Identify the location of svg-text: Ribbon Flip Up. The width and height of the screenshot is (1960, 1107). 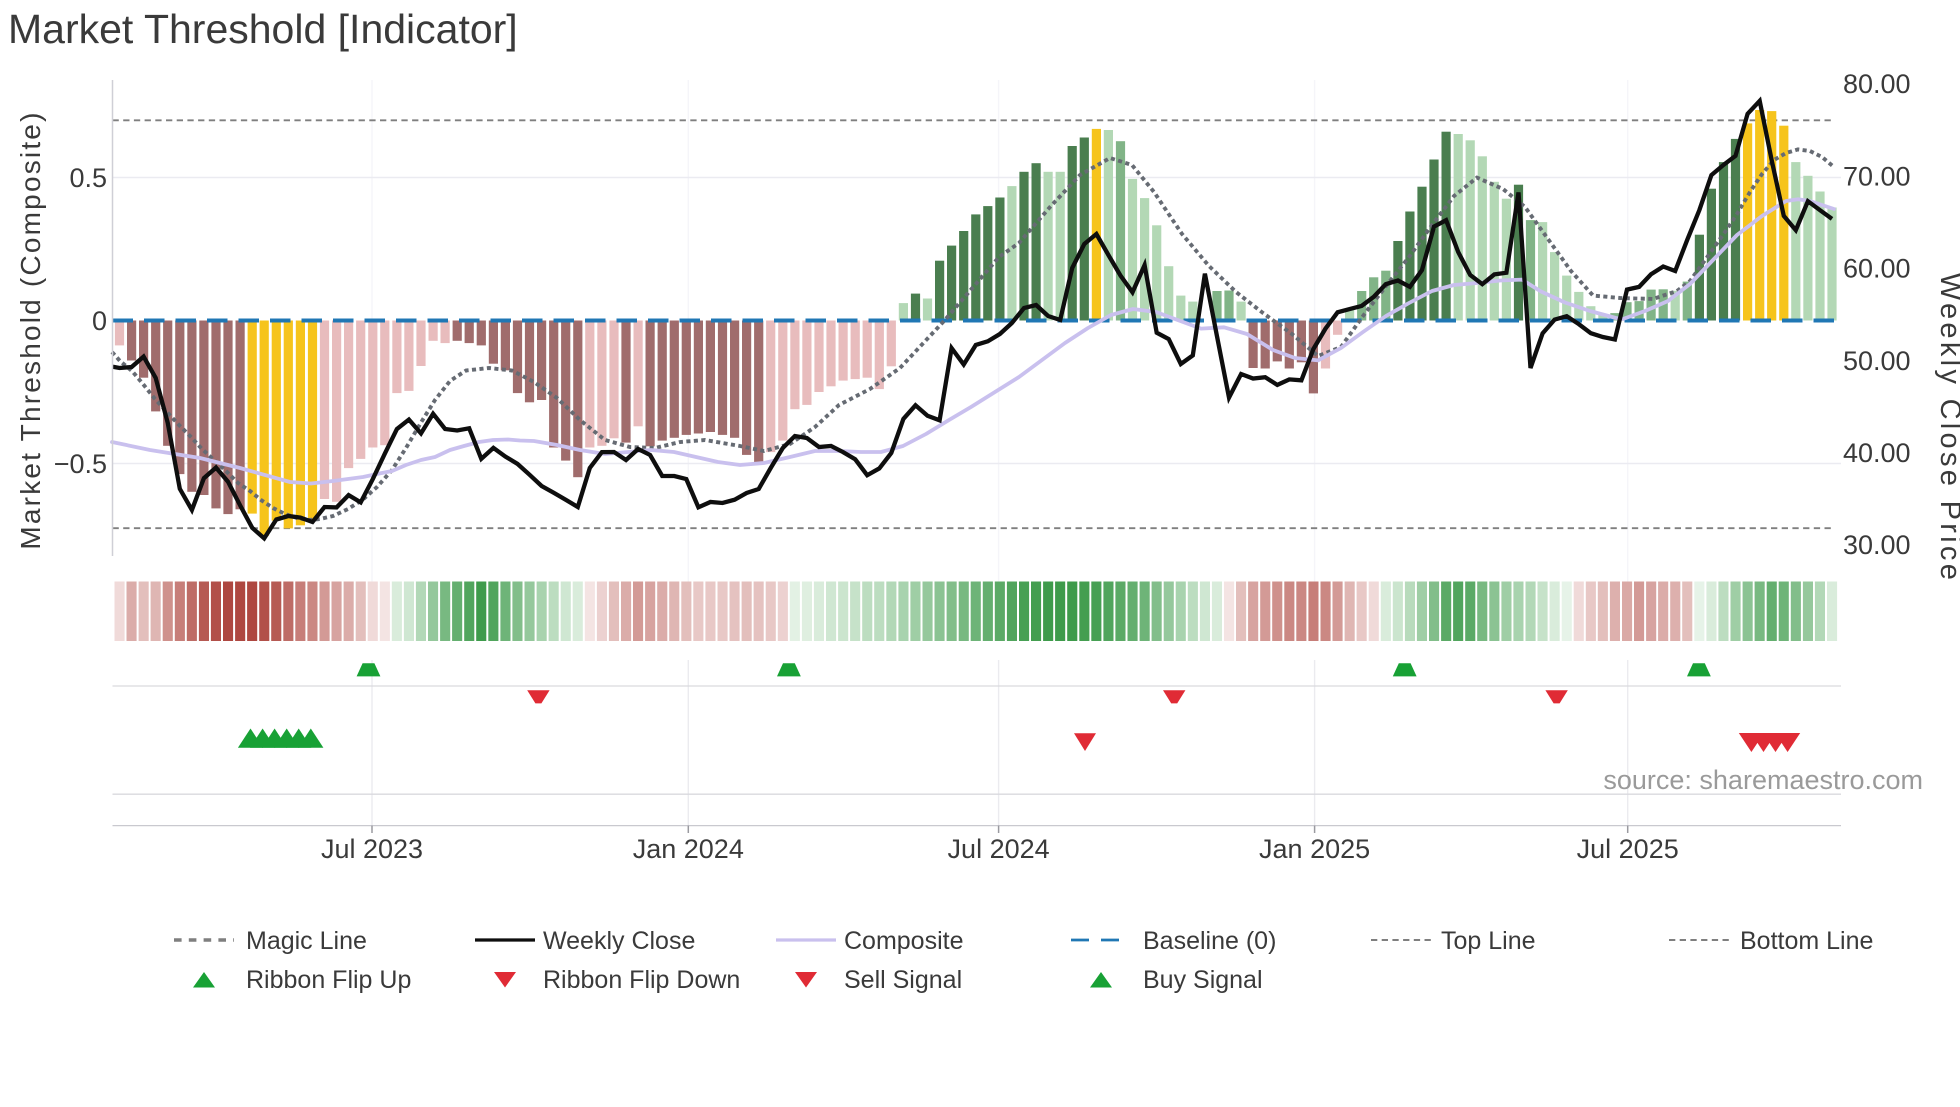
(328, 980).